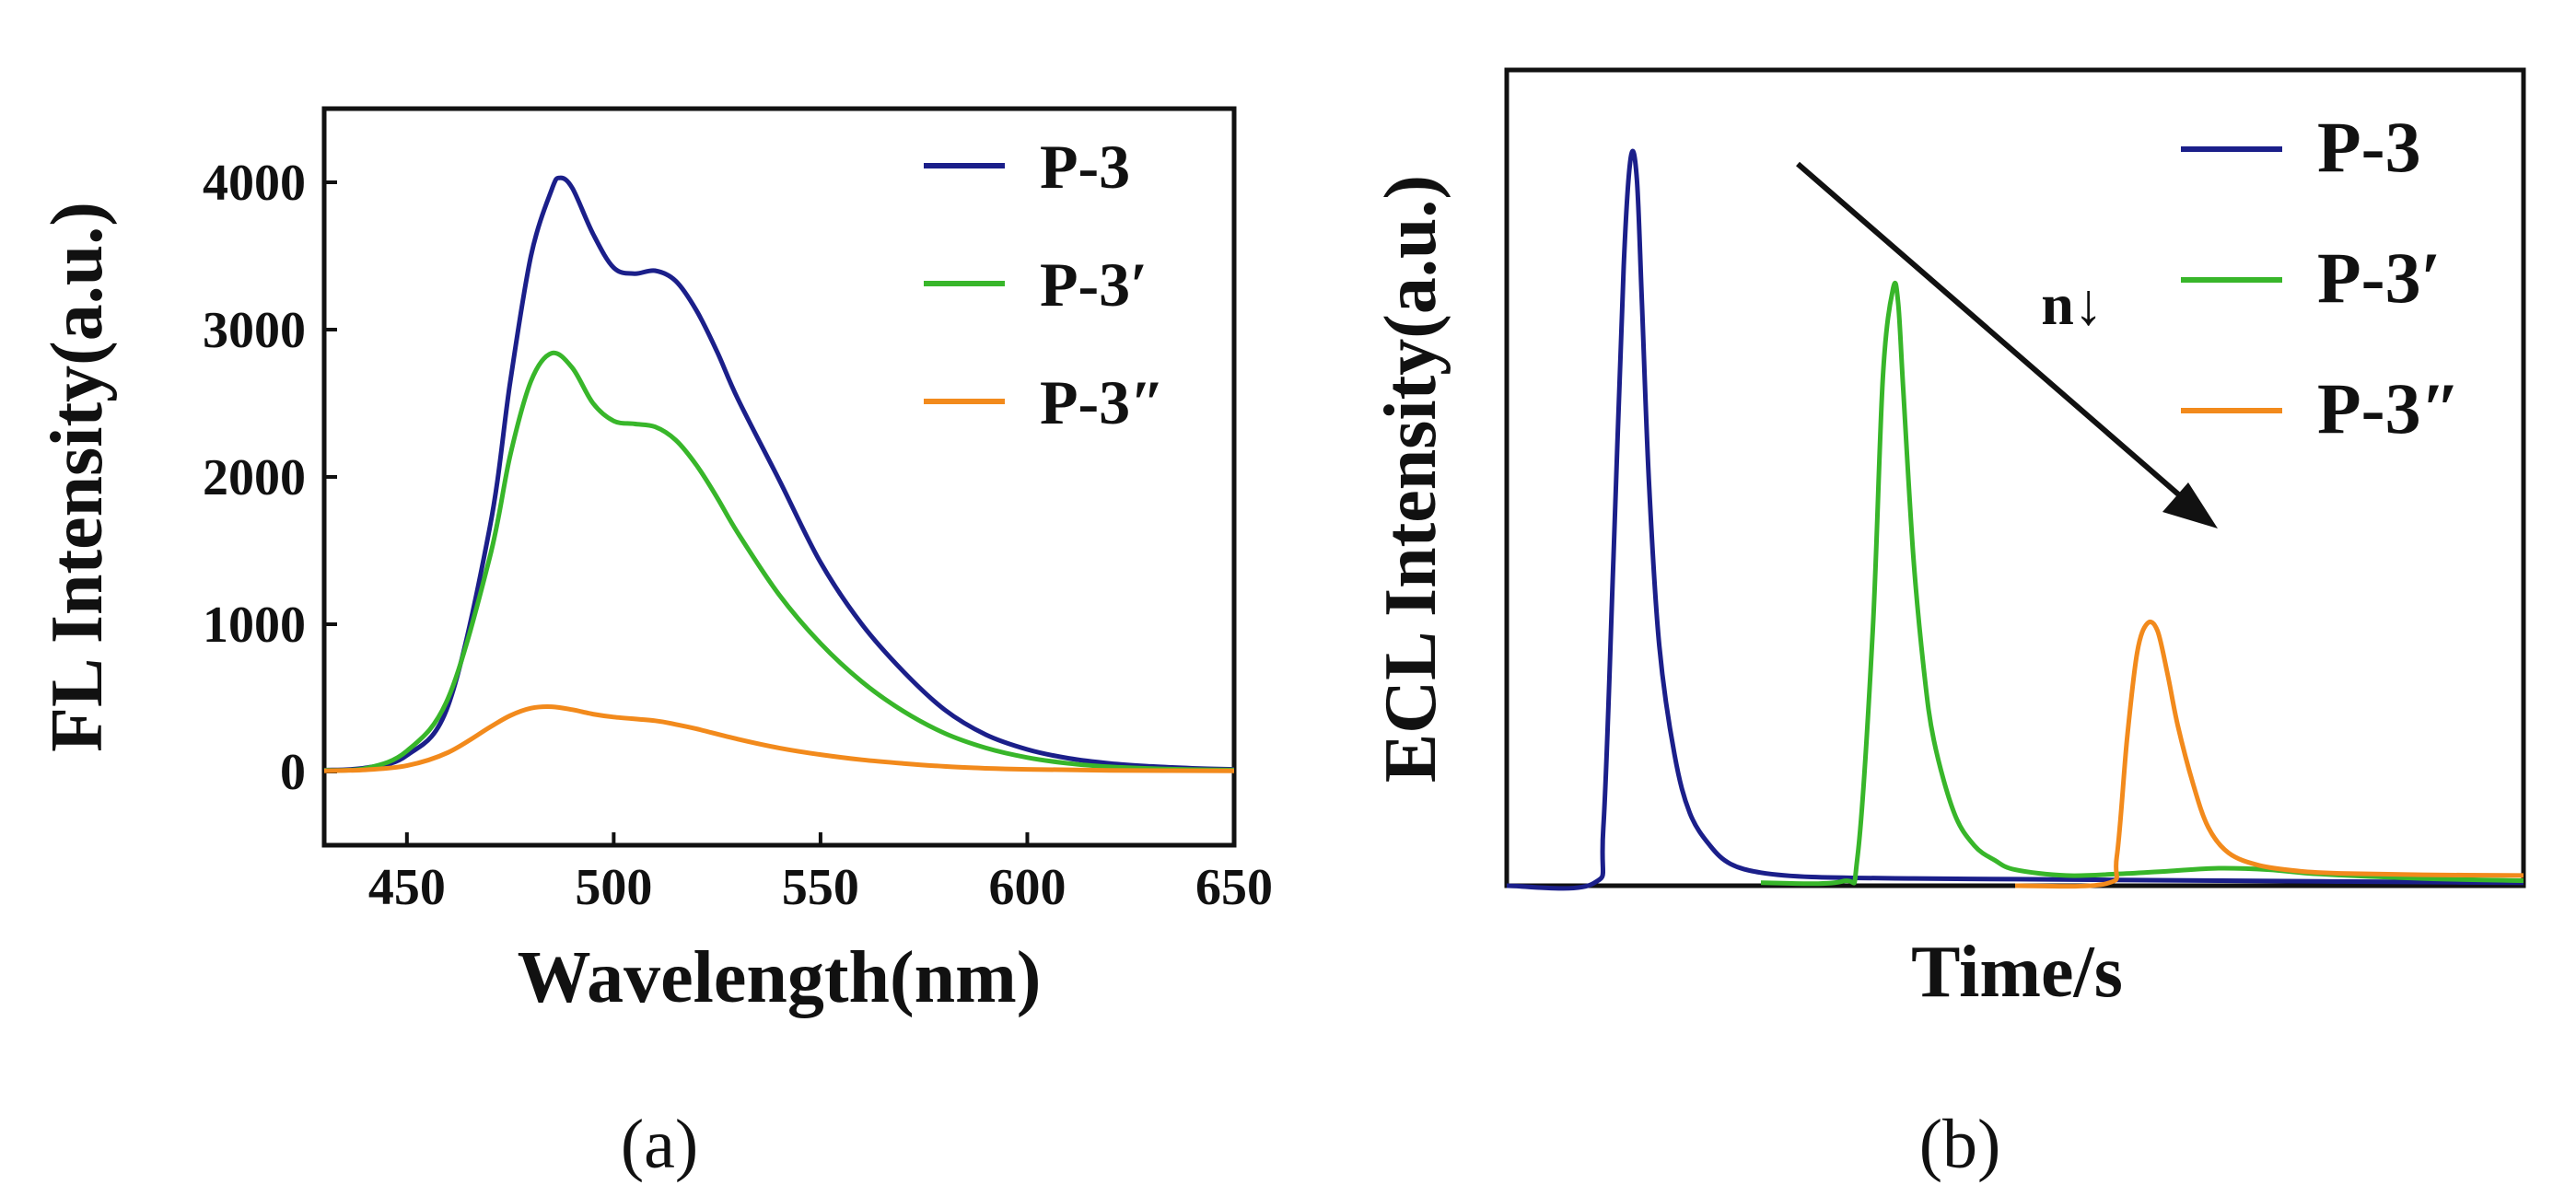  I want to click on panel-b-legend: P-3 P-3′ P-3″, so click(2321, 278).